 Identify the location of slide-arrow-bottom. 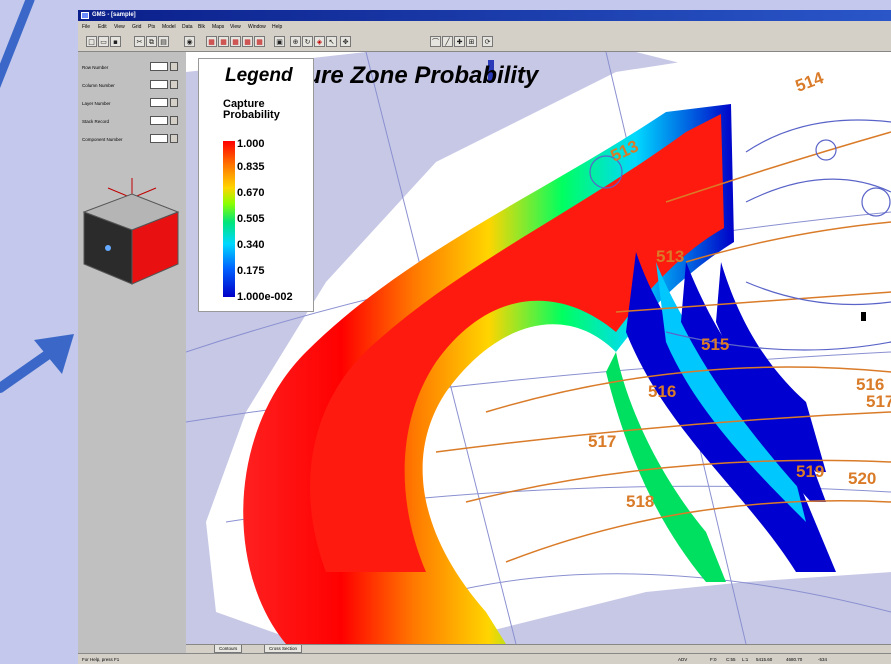
(37, 363).